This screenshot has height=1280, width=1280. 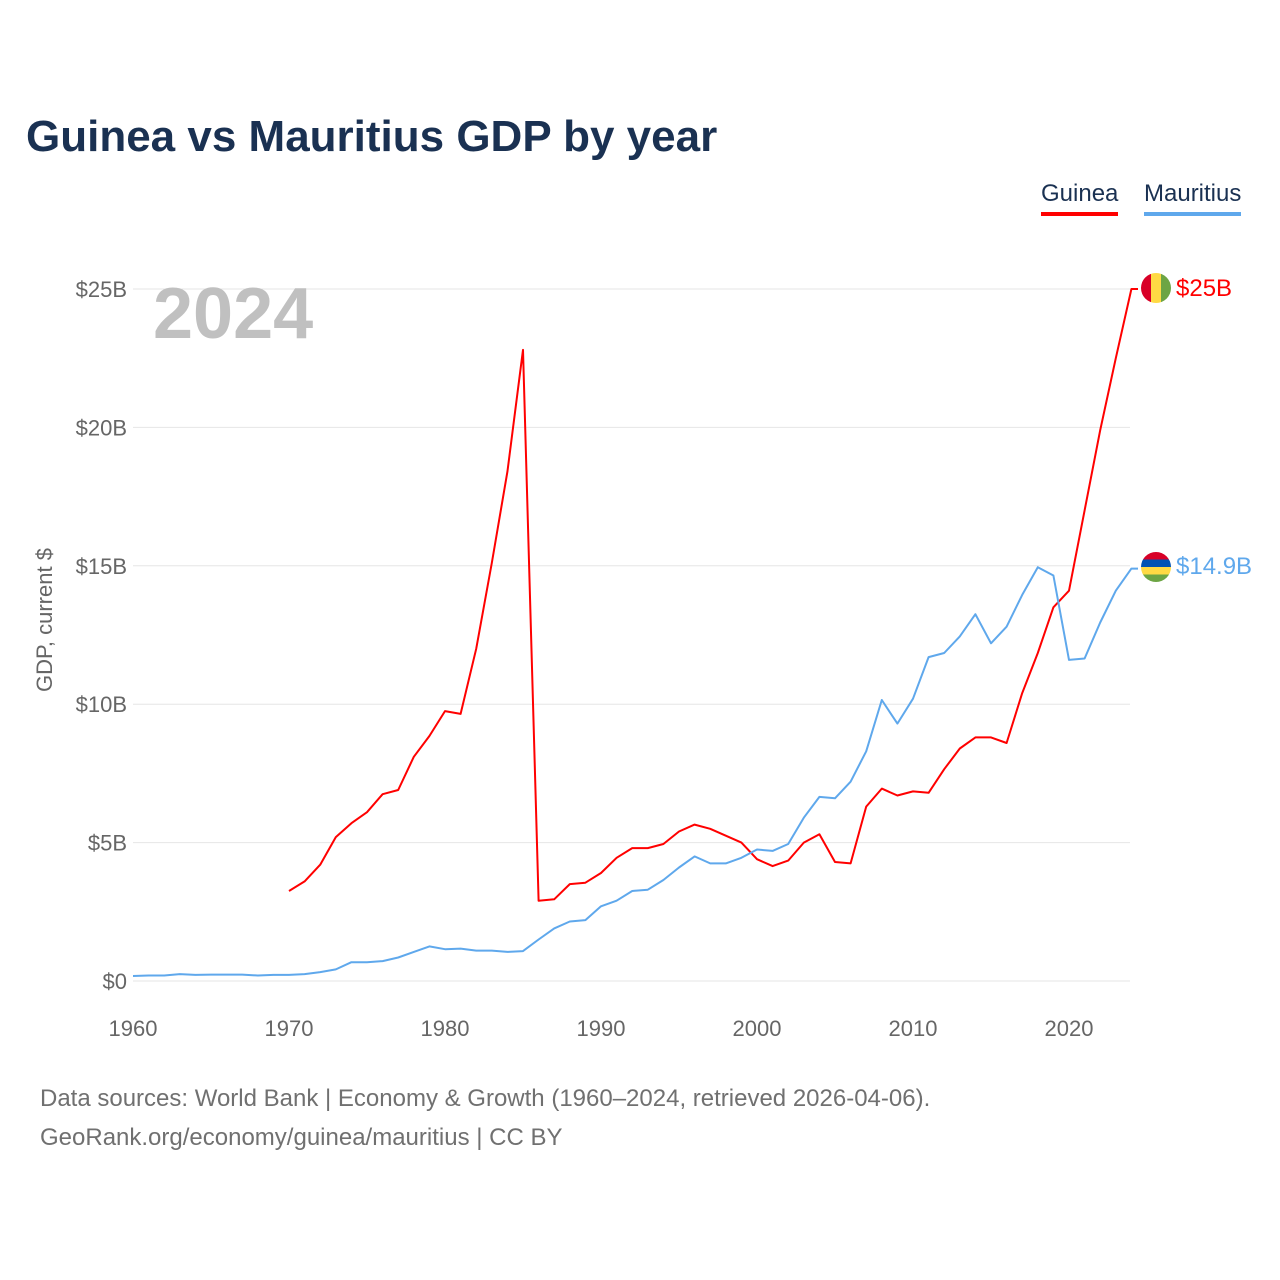 What do you see at coordinates (1080, 198) in the screenshot?
I see `legend-guinea: Guinea` at bounding box center [1080, 198].